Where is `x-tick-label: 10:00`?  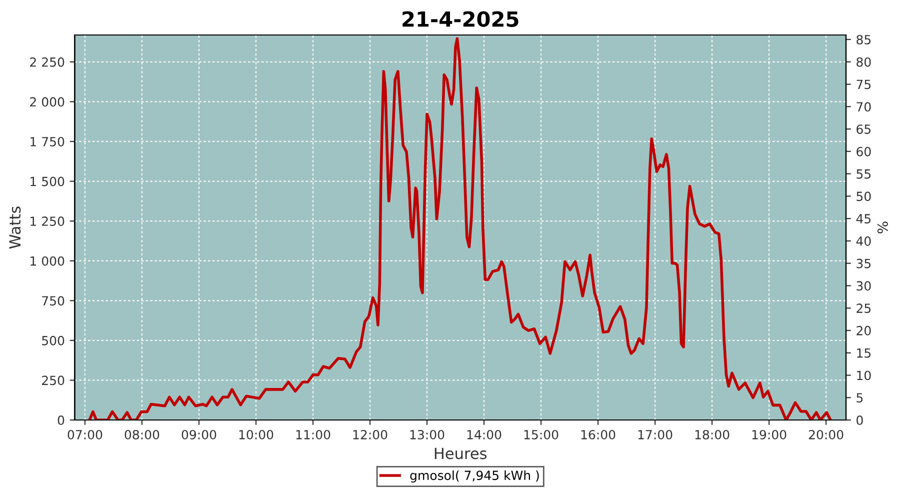 x-tick-label: 10:00 is located at coordinates (256, 435).